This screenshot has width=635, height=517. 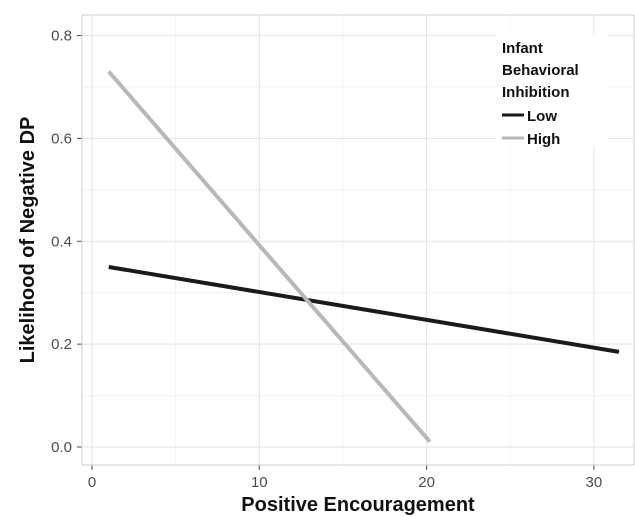 I want to click on x-tick-label: 10, so click(x=259, y=482).